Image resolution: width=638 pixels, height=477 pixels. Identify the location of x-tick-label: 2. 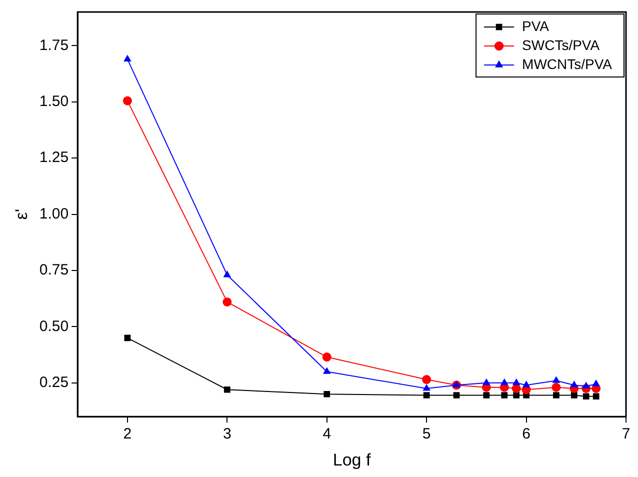
(127, 434).